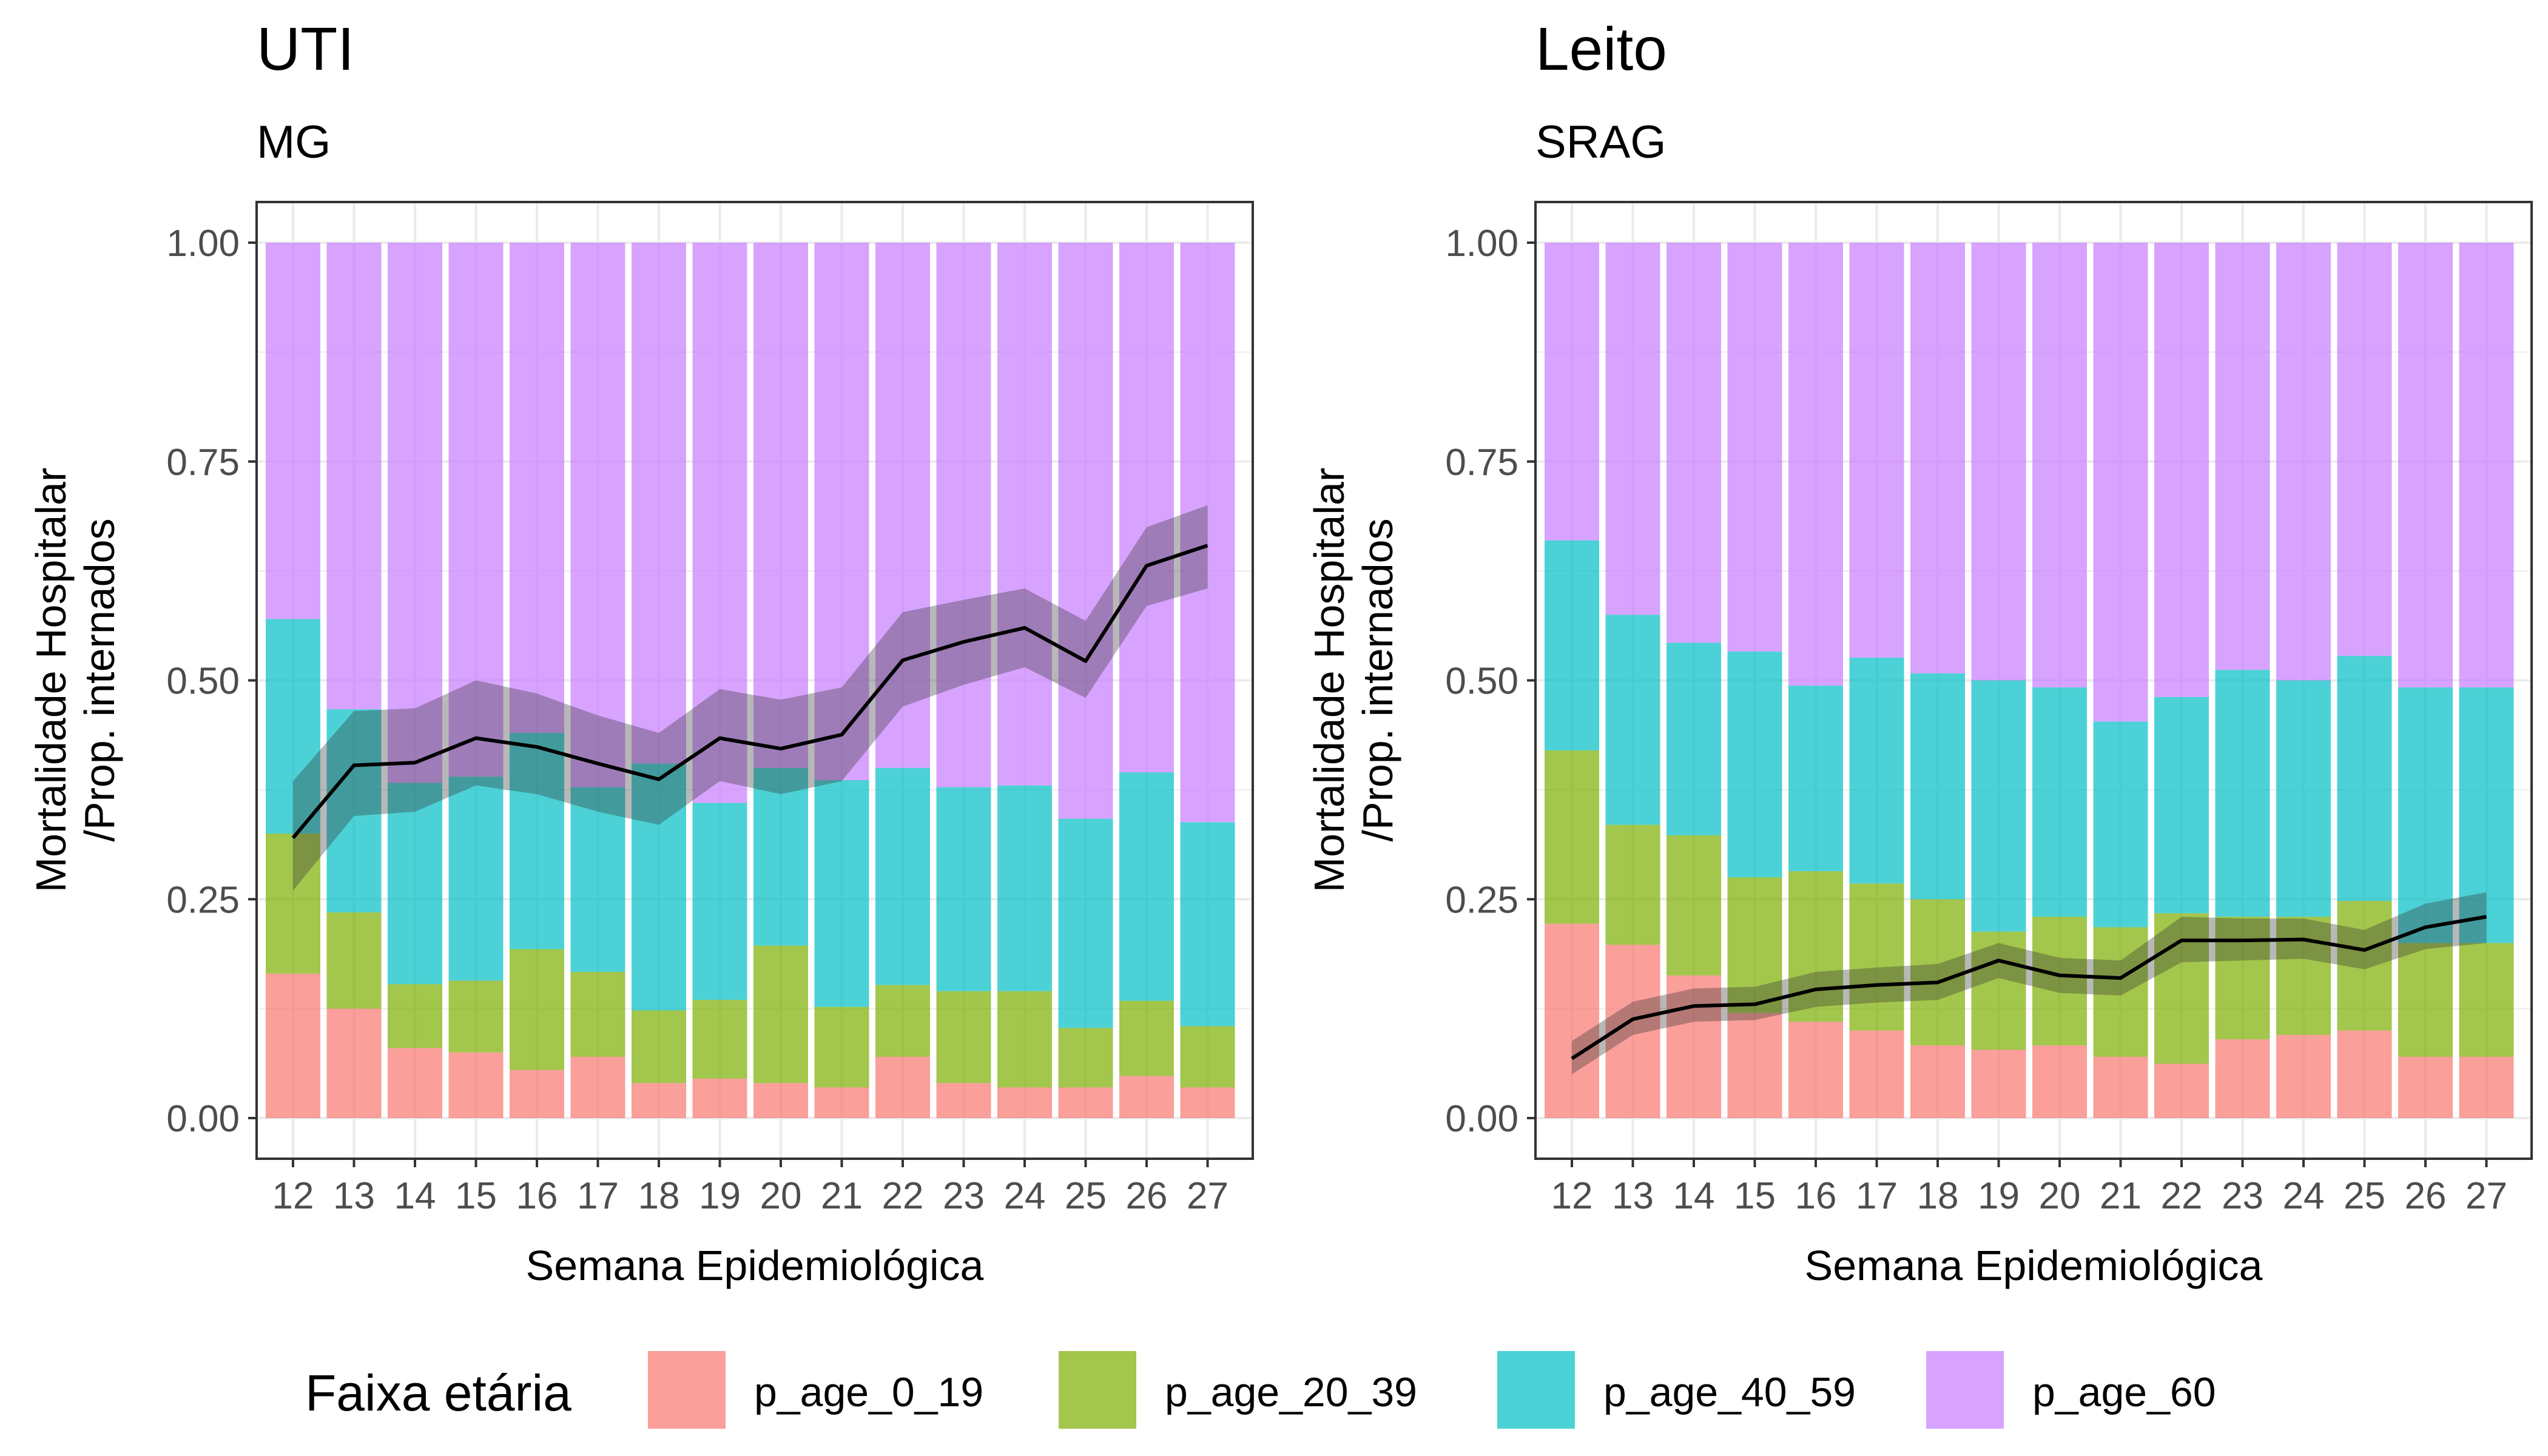 This screenshot has width=2548, height=1456. Describe the element at coordinates (438, 1392) in the screenshot. I see `legend-title: Faixa etária` at that location.